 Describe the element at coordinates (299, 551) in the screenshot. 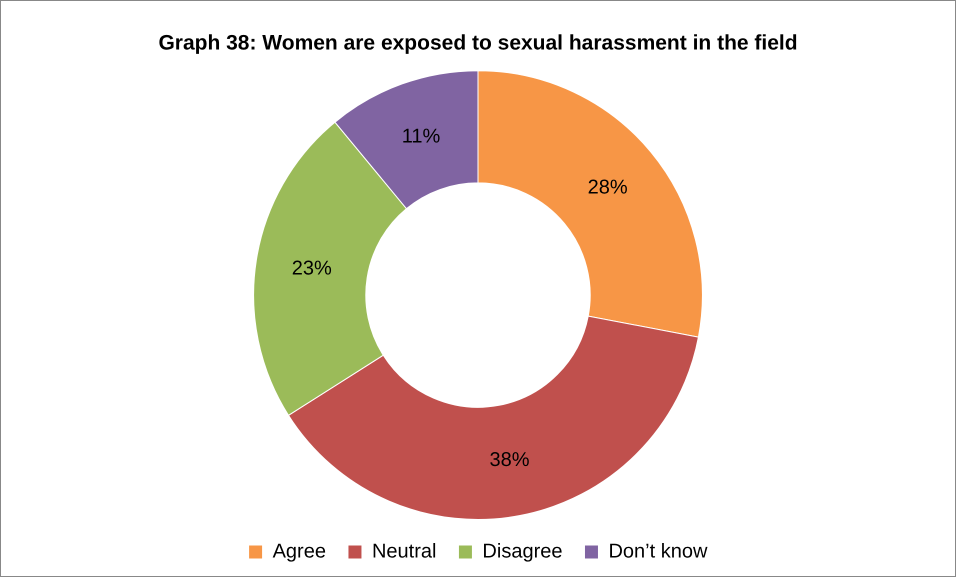

I see `legend-label: Agree` at that location.